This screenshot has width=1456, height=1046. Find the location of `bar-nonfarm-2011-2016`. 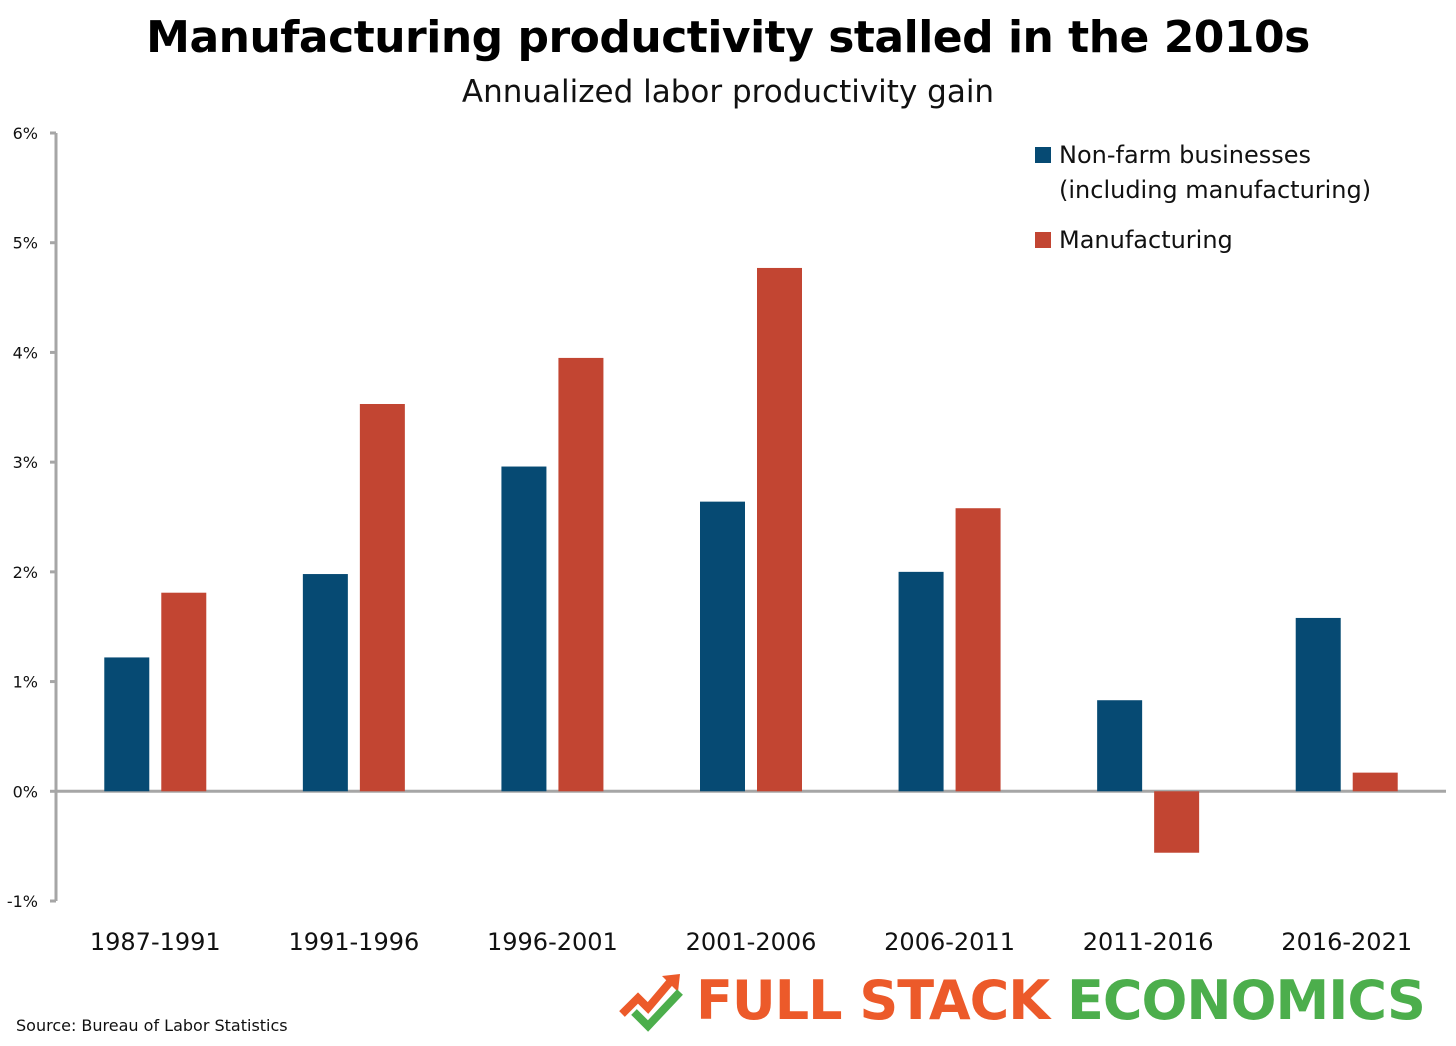

bar-nonfarm-2011-2016 is located at coordinates (1120, 746).